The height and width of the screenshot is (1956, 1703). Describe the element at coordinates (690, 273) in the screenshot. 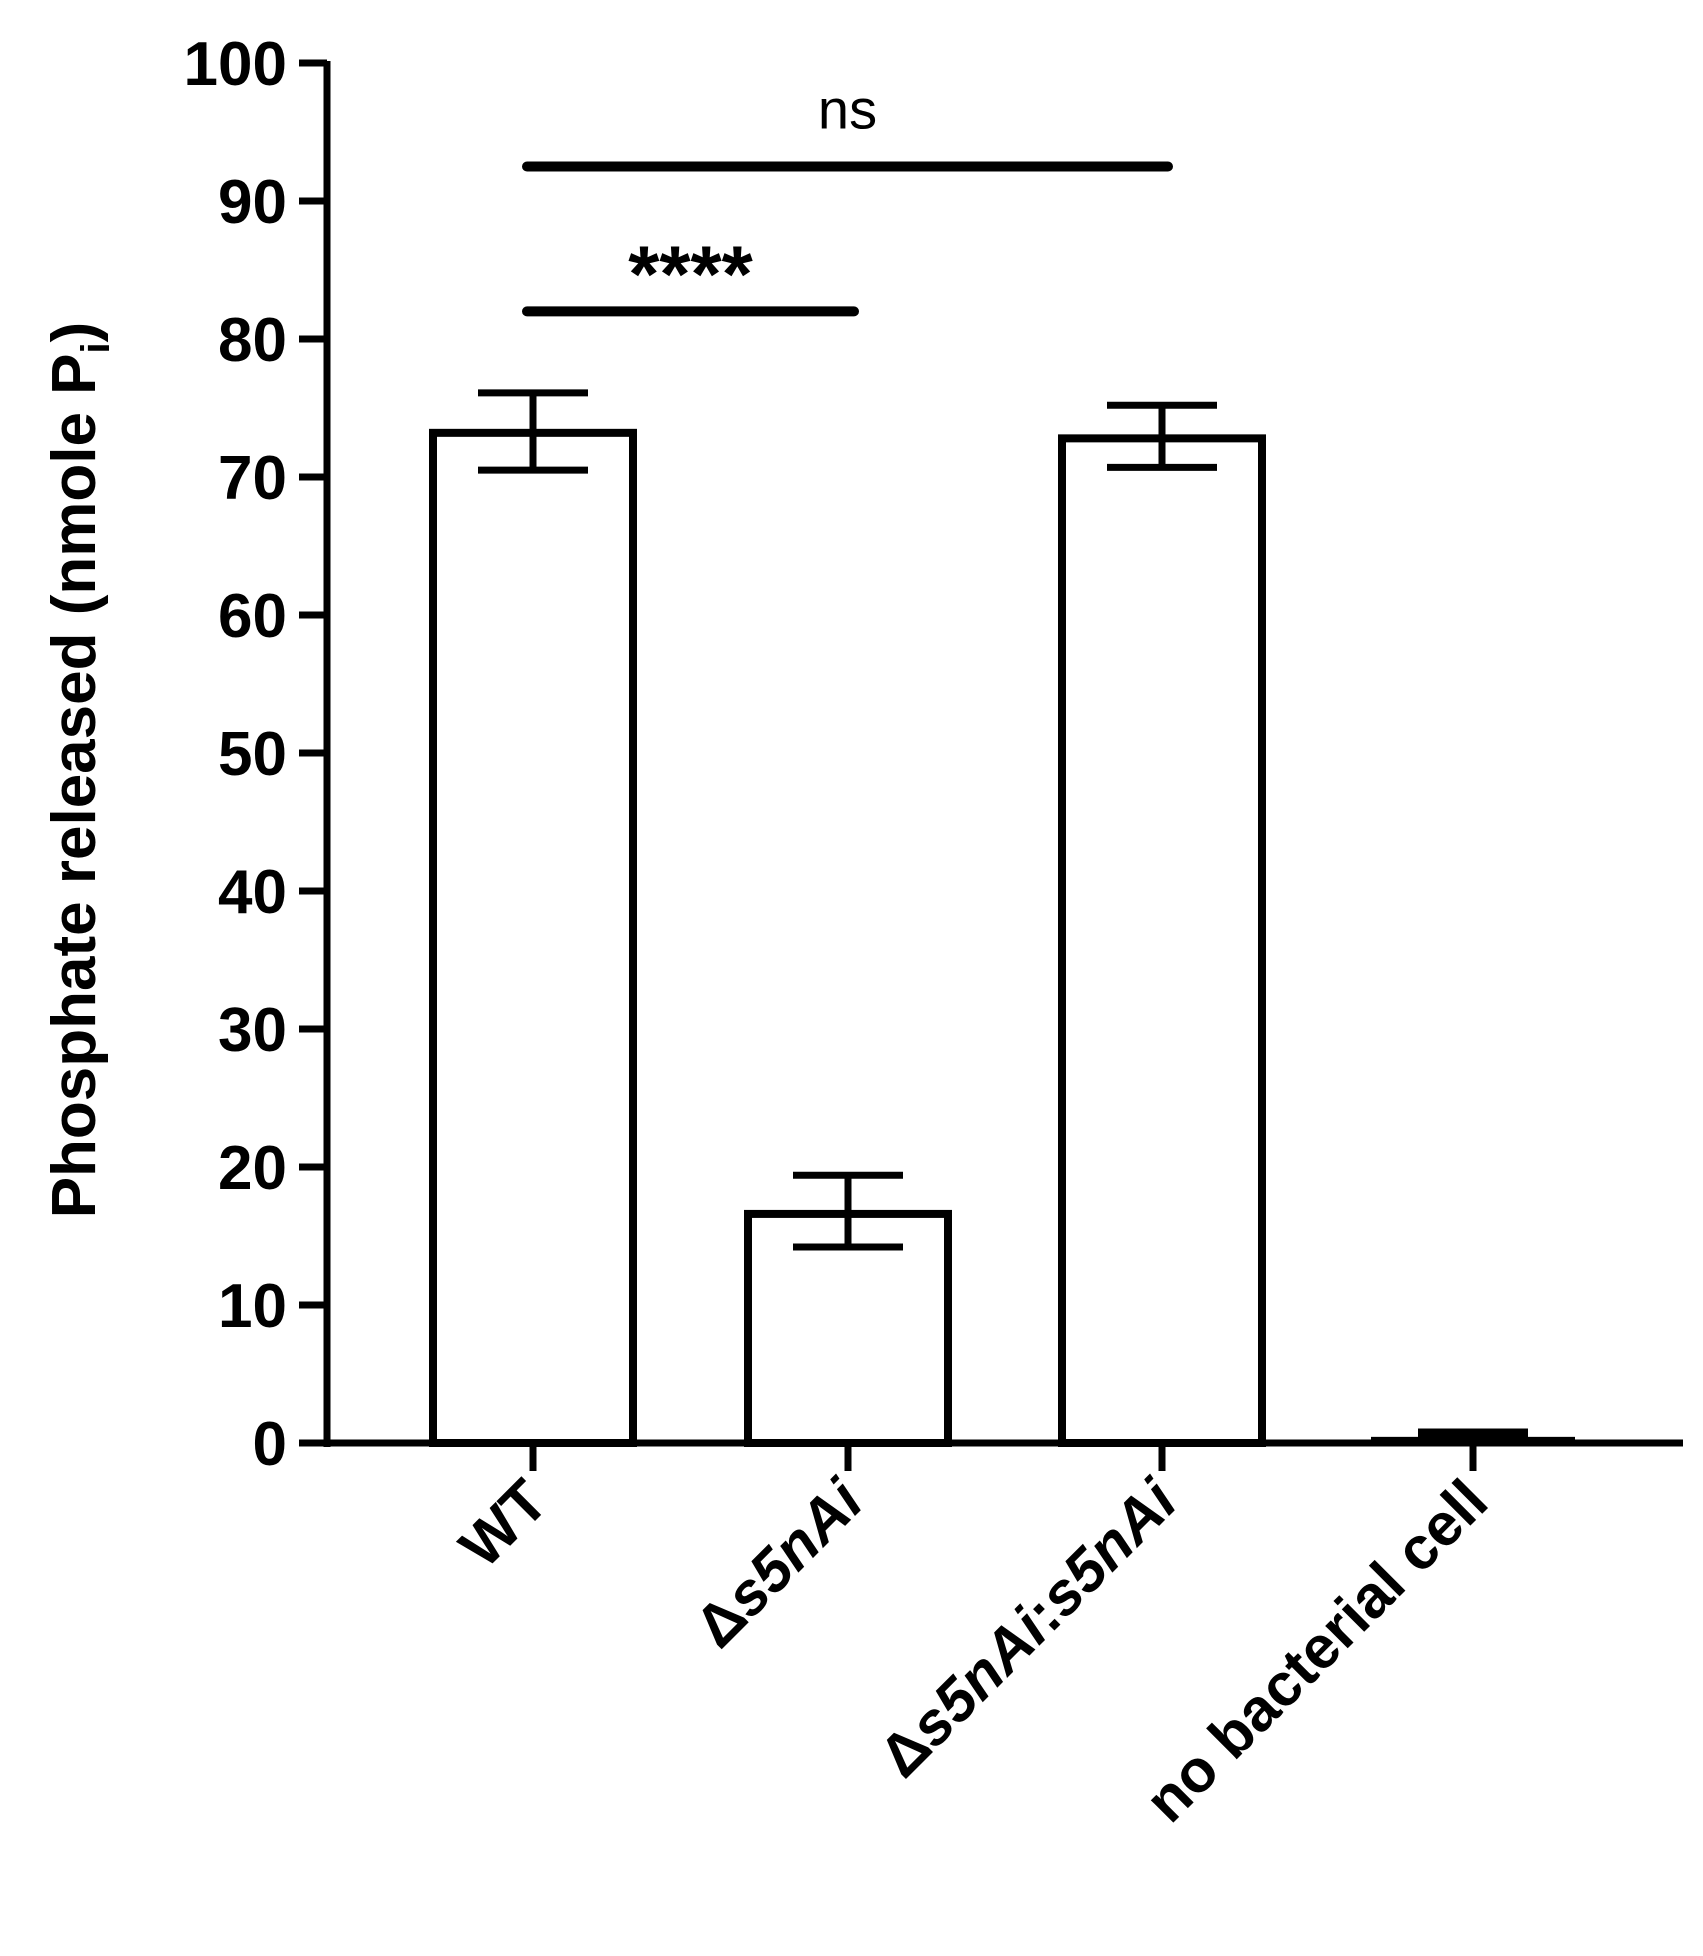

I see `significance-label-1: ****` at that location.